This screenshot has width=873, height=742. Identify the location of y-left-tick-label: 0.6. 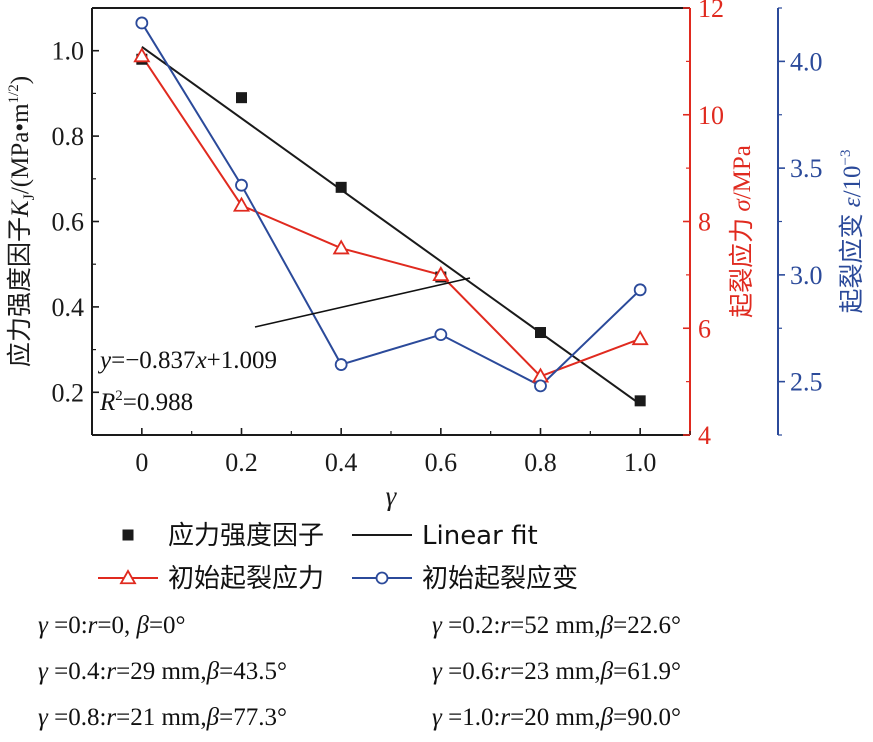
(68, 222).